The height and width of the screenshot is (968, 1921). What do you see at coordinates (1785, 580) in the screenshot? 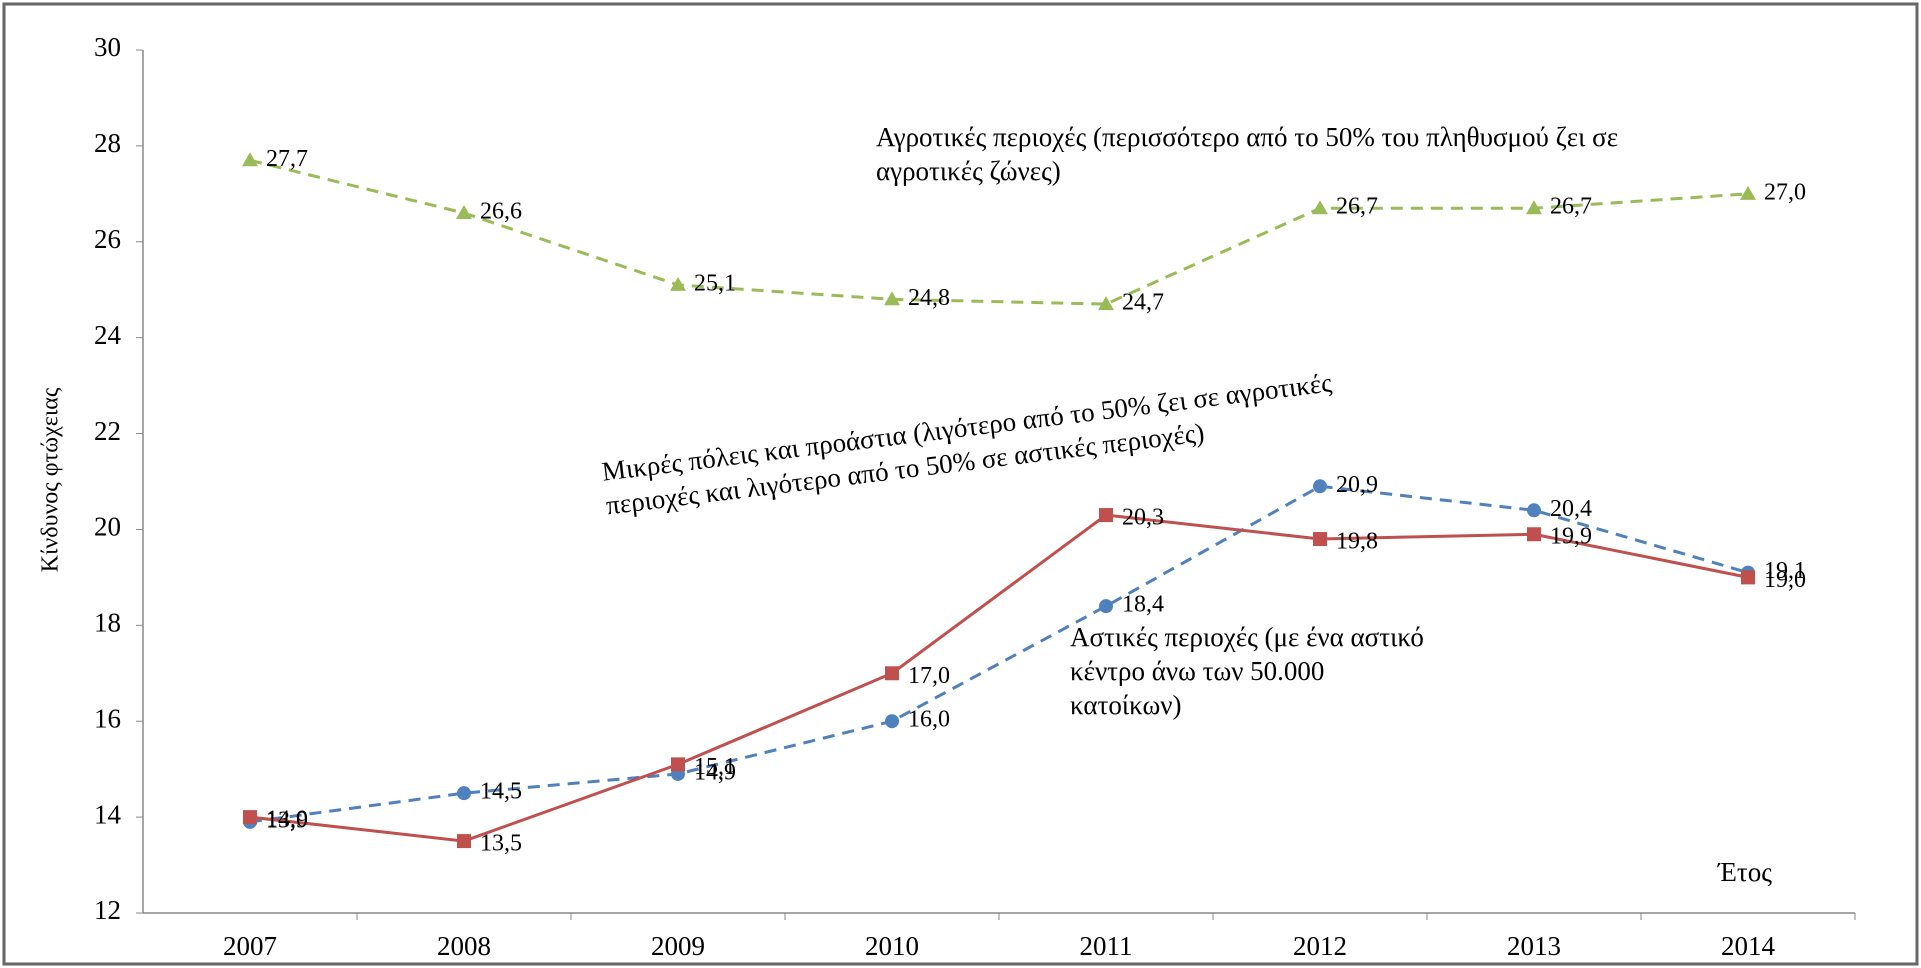
I see `data-label: 19,0` at bounding box center [1785, 580].